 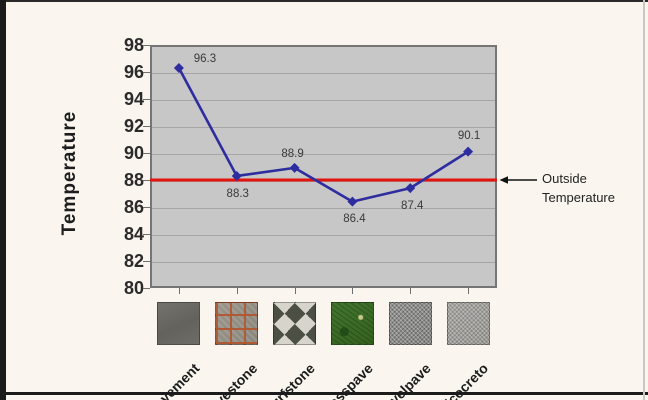 I want to click on swatch-grasspave-grass, so click(x=352, y=323).